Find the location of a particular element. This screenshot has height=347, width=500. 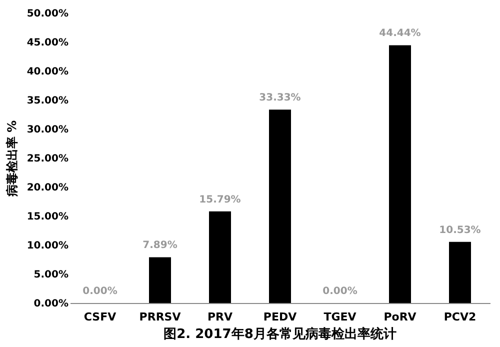

y-tick-label: 15.00% is located at coordinates (47, 217).